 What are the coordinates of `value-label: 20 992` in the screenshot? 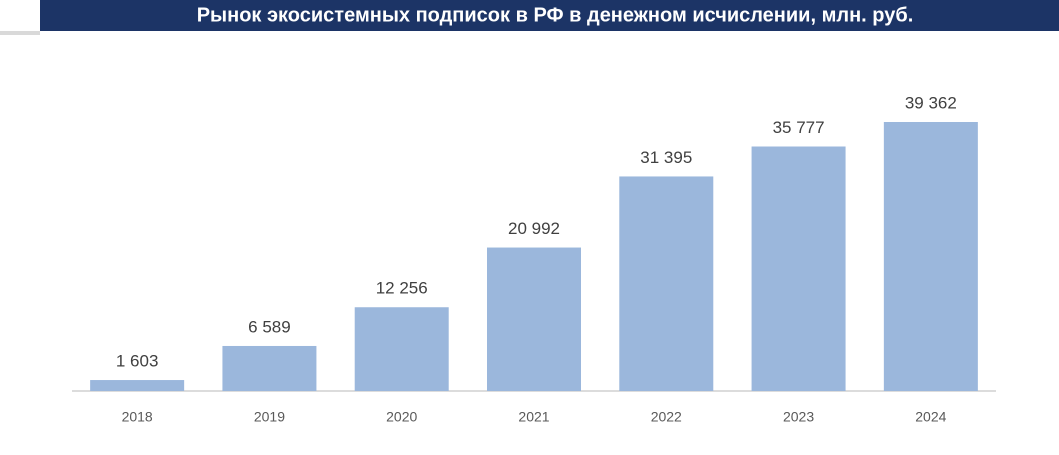 It's located at (534, 228).